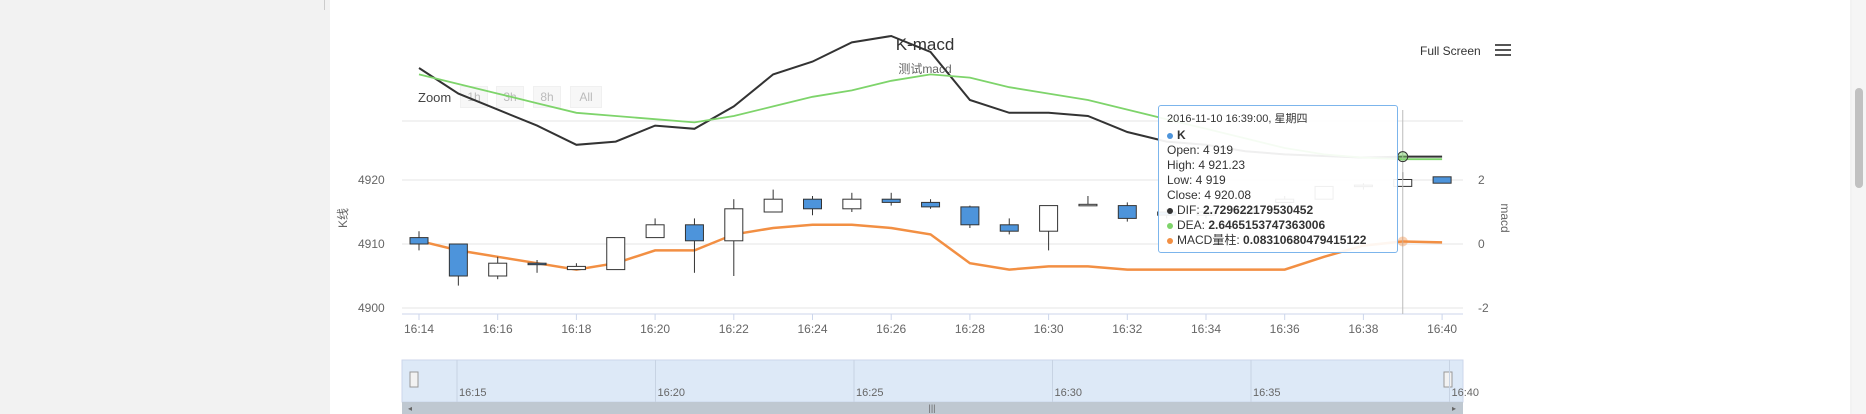  What do you see at coordinates (1454, 408) in the screenshot?
I see `navigator-right-arrow-icon: ▸` at bounding box center [1454, 408].